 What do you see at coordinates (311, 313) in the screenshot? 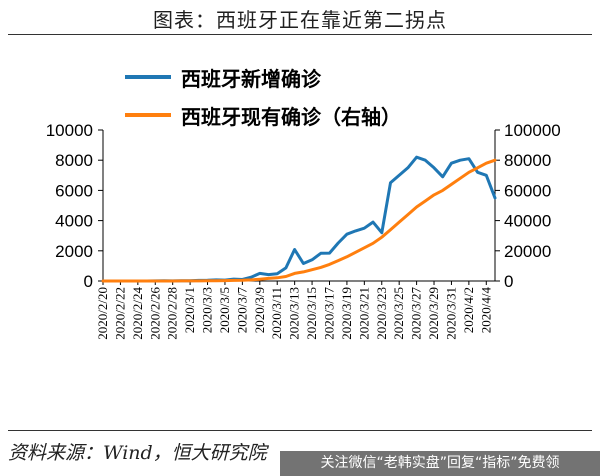
I see `x-tick-label: 2020/3/15` at bounding box center [311, 313].